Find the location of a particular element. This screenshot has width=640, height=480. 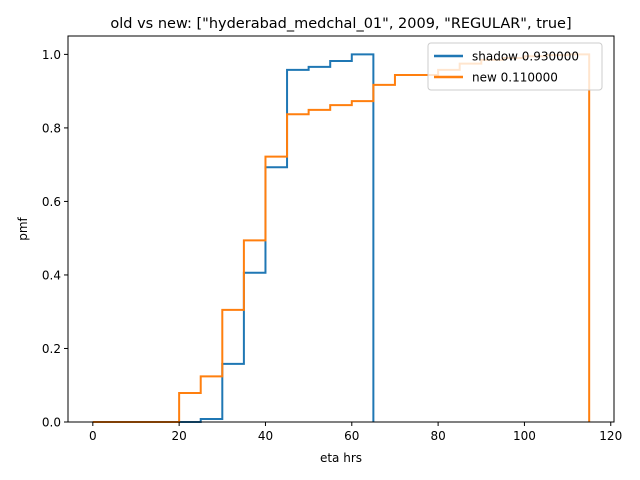

legend-label-shadow: shadow 0.930000 is located at coordinates (525, 57).